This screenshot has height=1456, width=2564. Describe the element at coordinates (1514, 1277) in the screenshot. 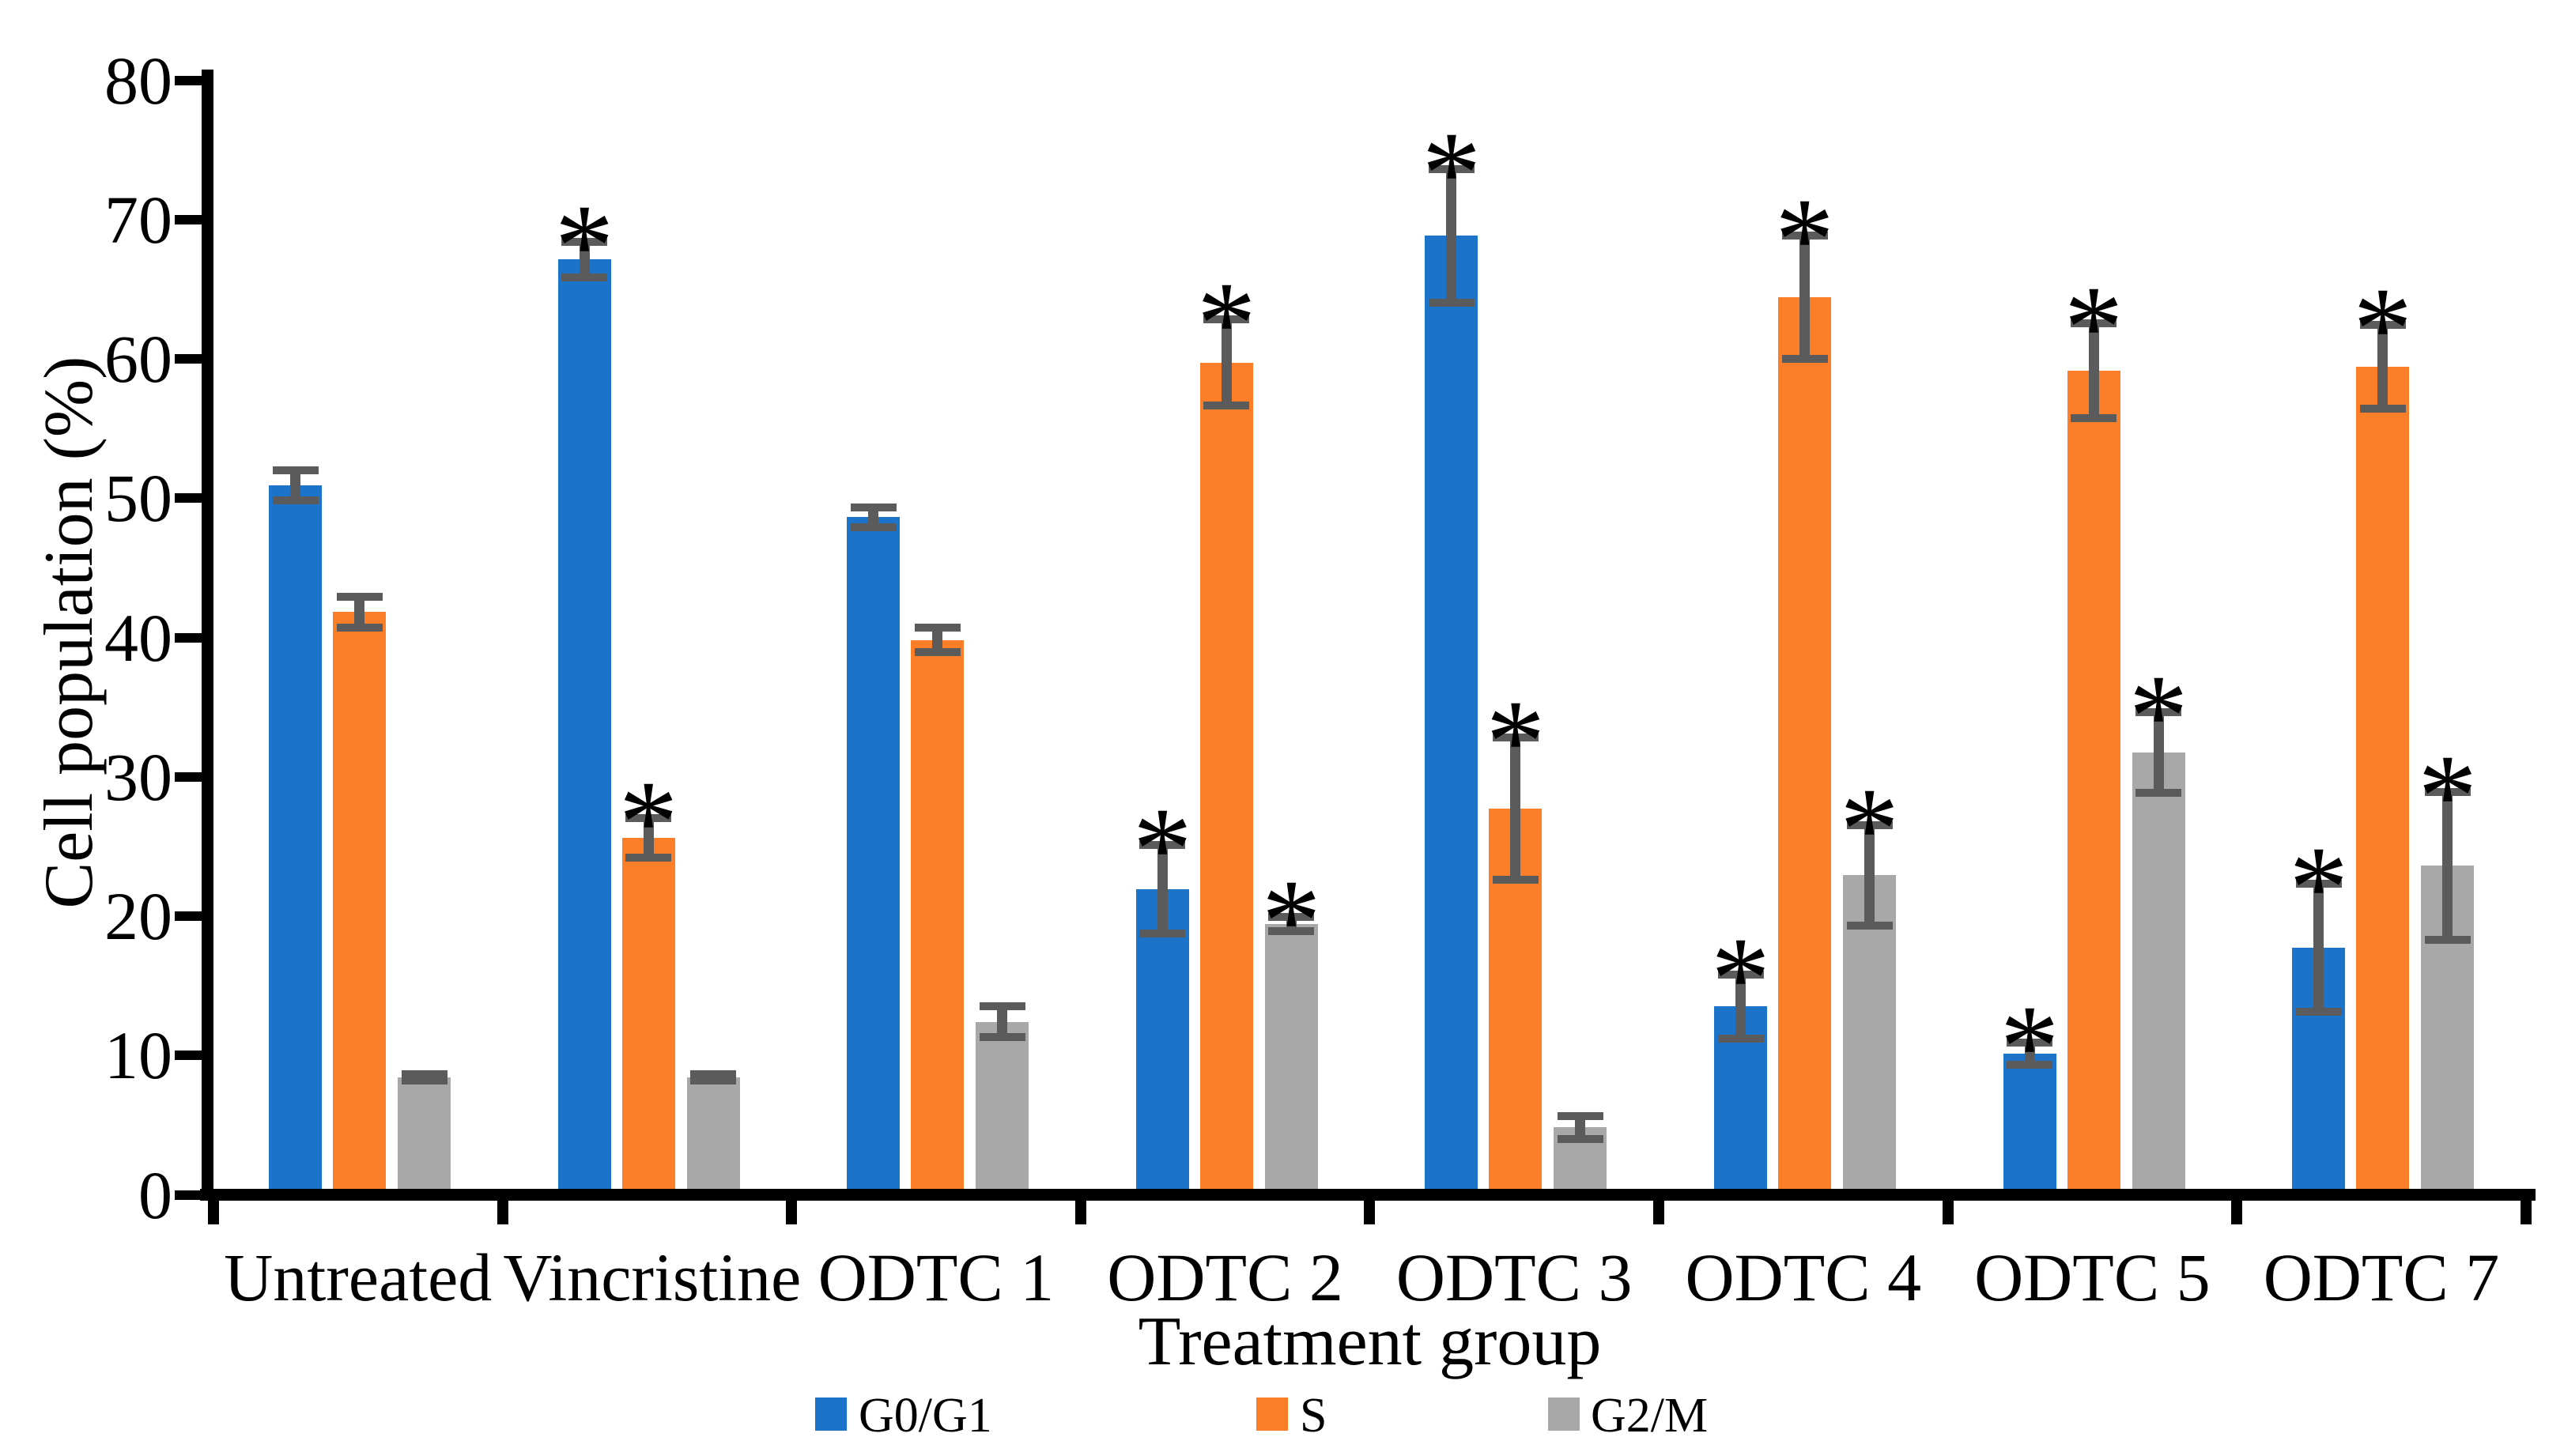

I see `category-label: ODTC 3` at that location.